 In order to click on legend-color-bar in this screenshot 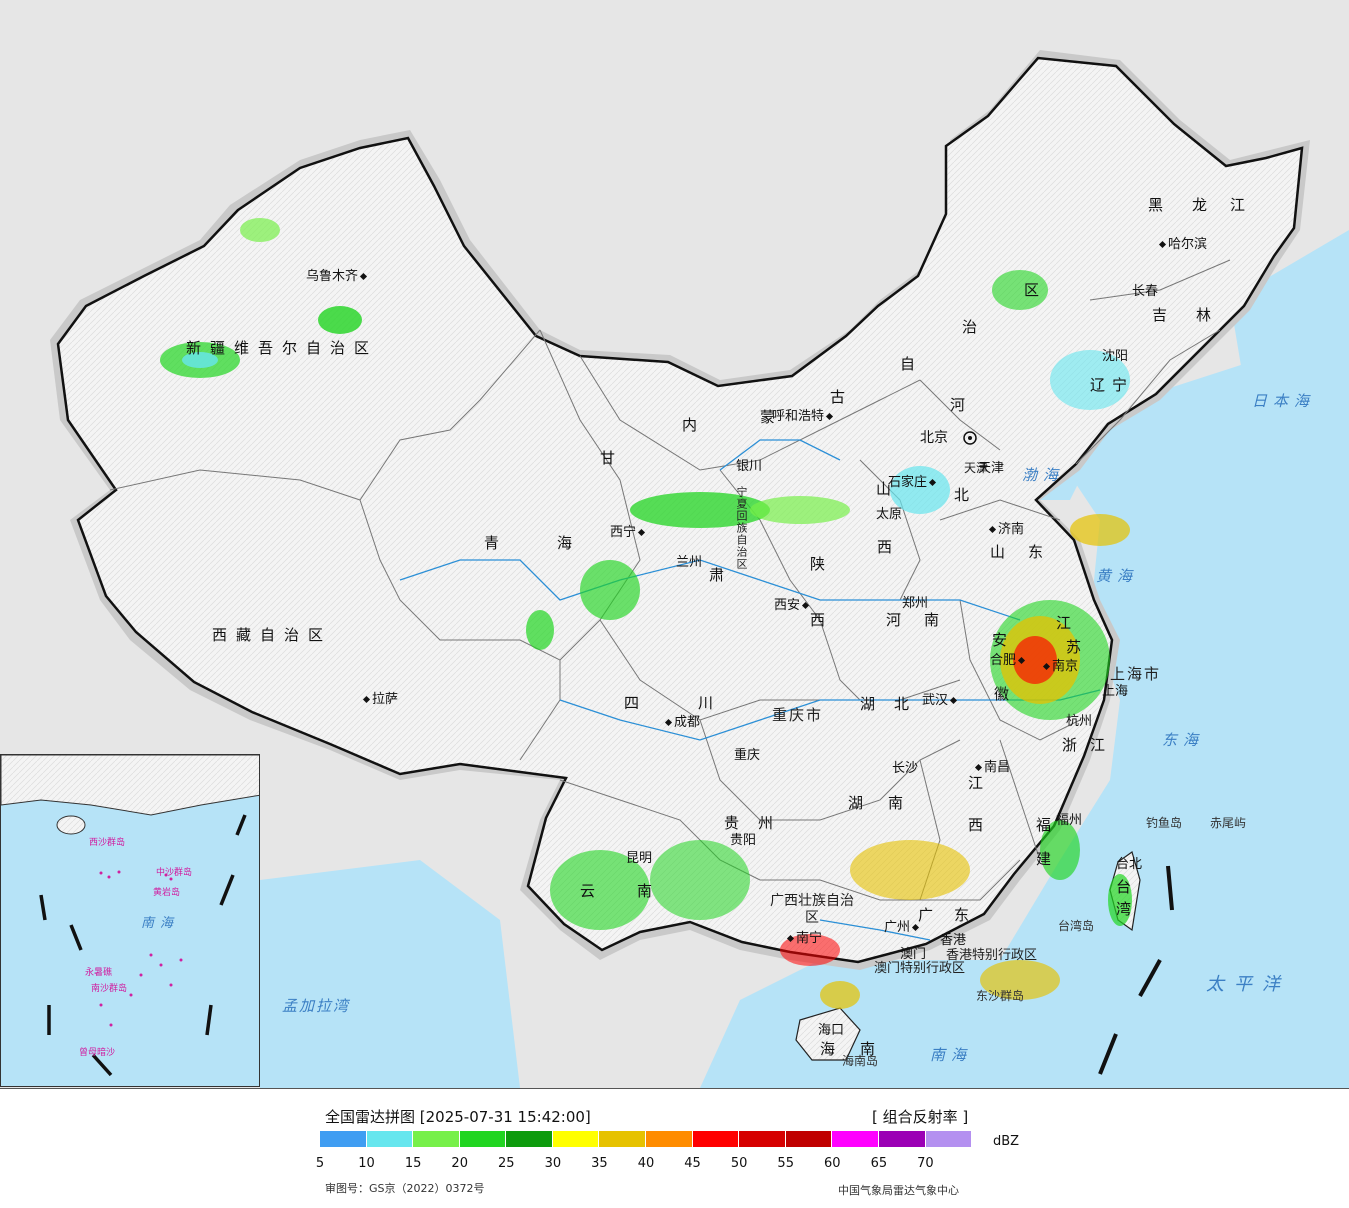, I will do `click(646, 1139)`.